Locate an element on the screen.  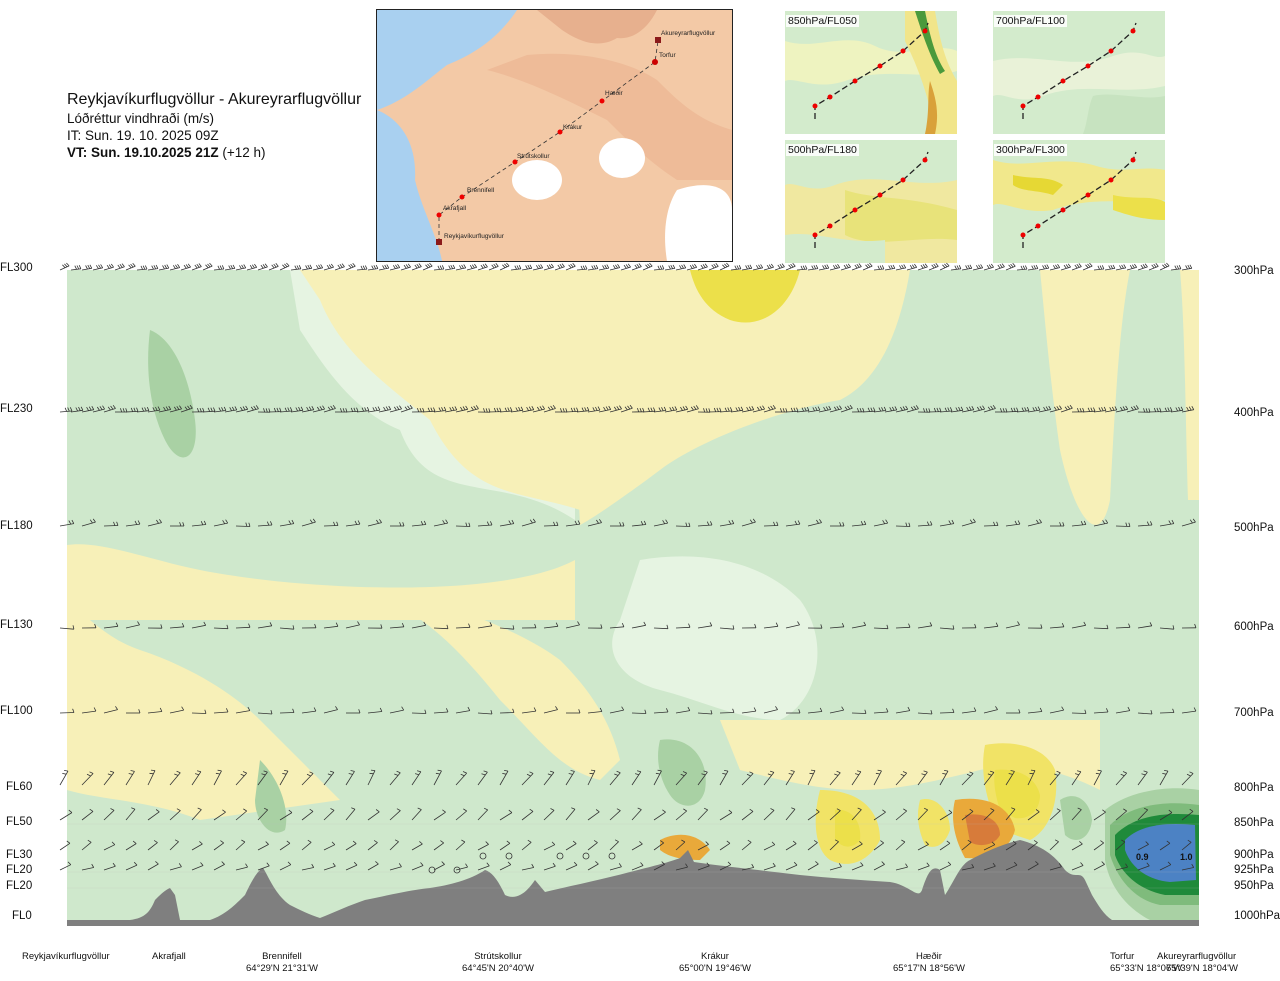
location-strutskollur: Strútskollur 64°45'N 20°40'W is located at coordinates (498, 963).